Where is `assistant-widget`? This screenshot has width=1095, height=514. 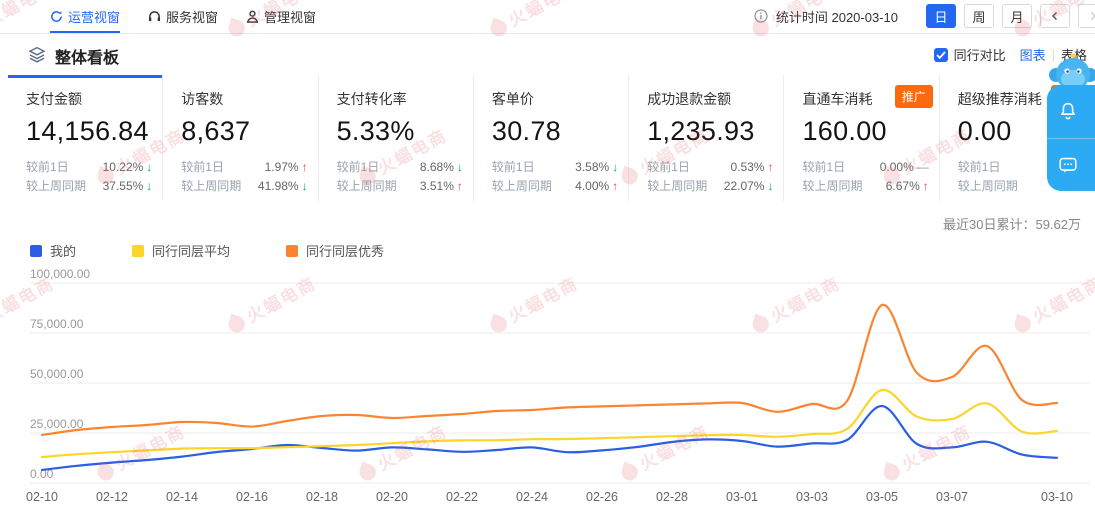
assistant-widget is located at coordinates (1065, 127).